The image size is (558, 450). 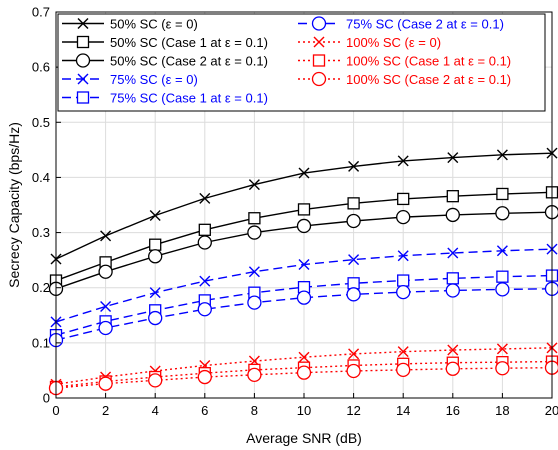 I want to click on legend-item: 100% SC (ε = 0), so click(x=369, y=42).